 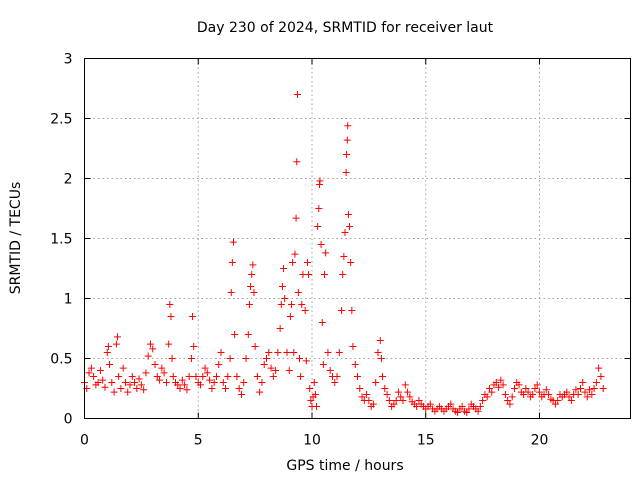 I want to click on x-tick-label: 15, so click(x=426, y=441).